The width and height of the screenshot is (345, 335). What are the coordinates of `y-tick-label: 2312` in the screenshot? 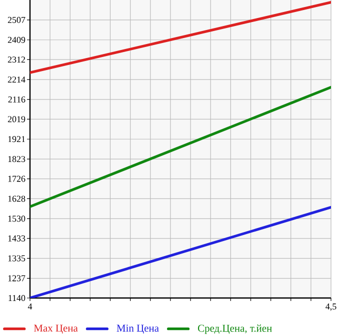 It's located at (16, 59).